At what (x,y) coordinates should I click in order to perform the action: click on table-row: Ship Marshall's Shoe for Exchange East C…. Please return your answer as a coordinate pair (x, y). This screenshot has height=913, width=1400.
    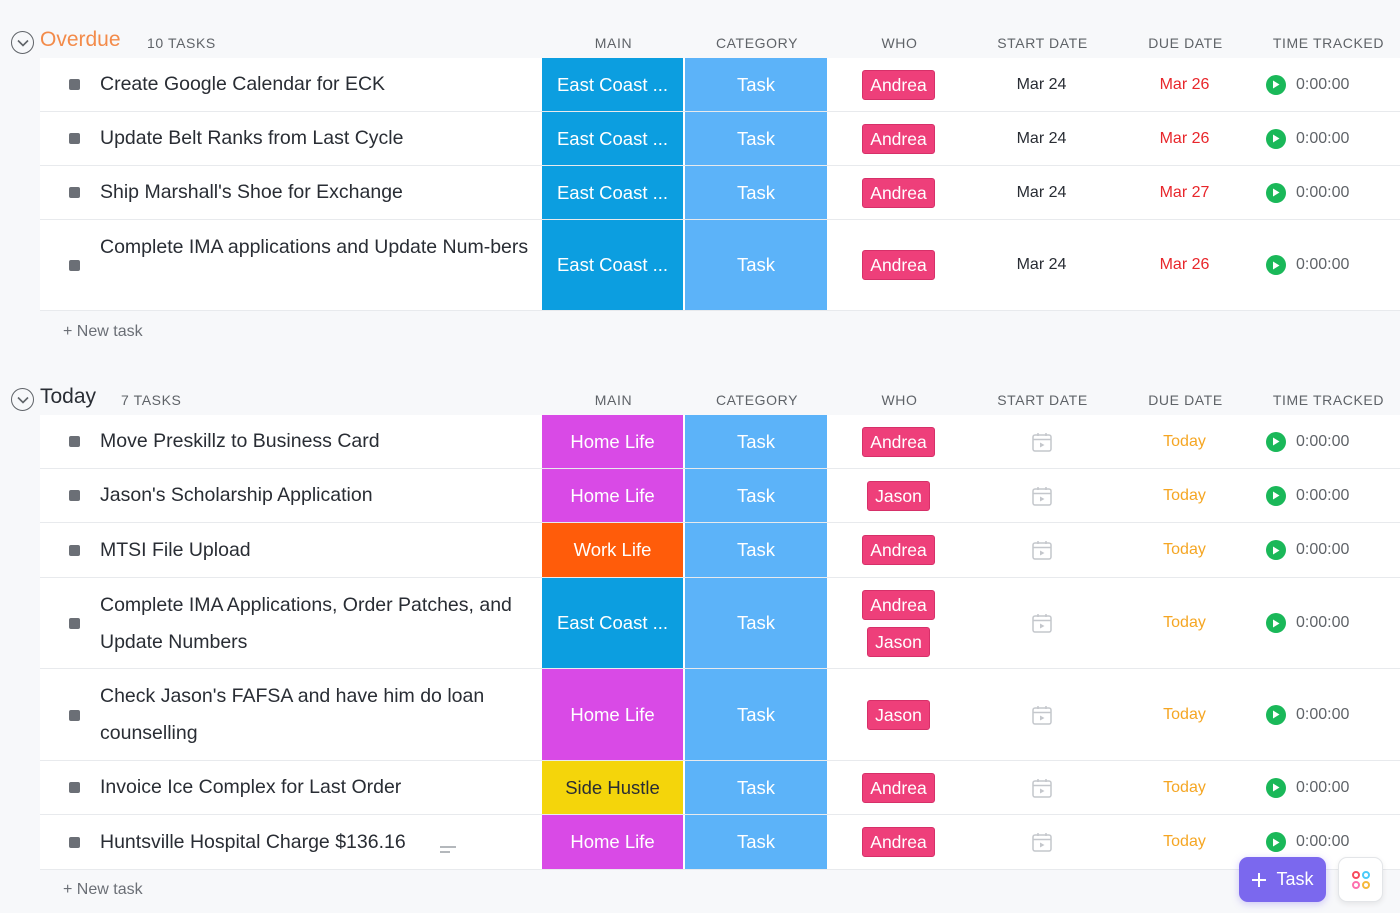
    Looking at the image, I should click on (720, 193).